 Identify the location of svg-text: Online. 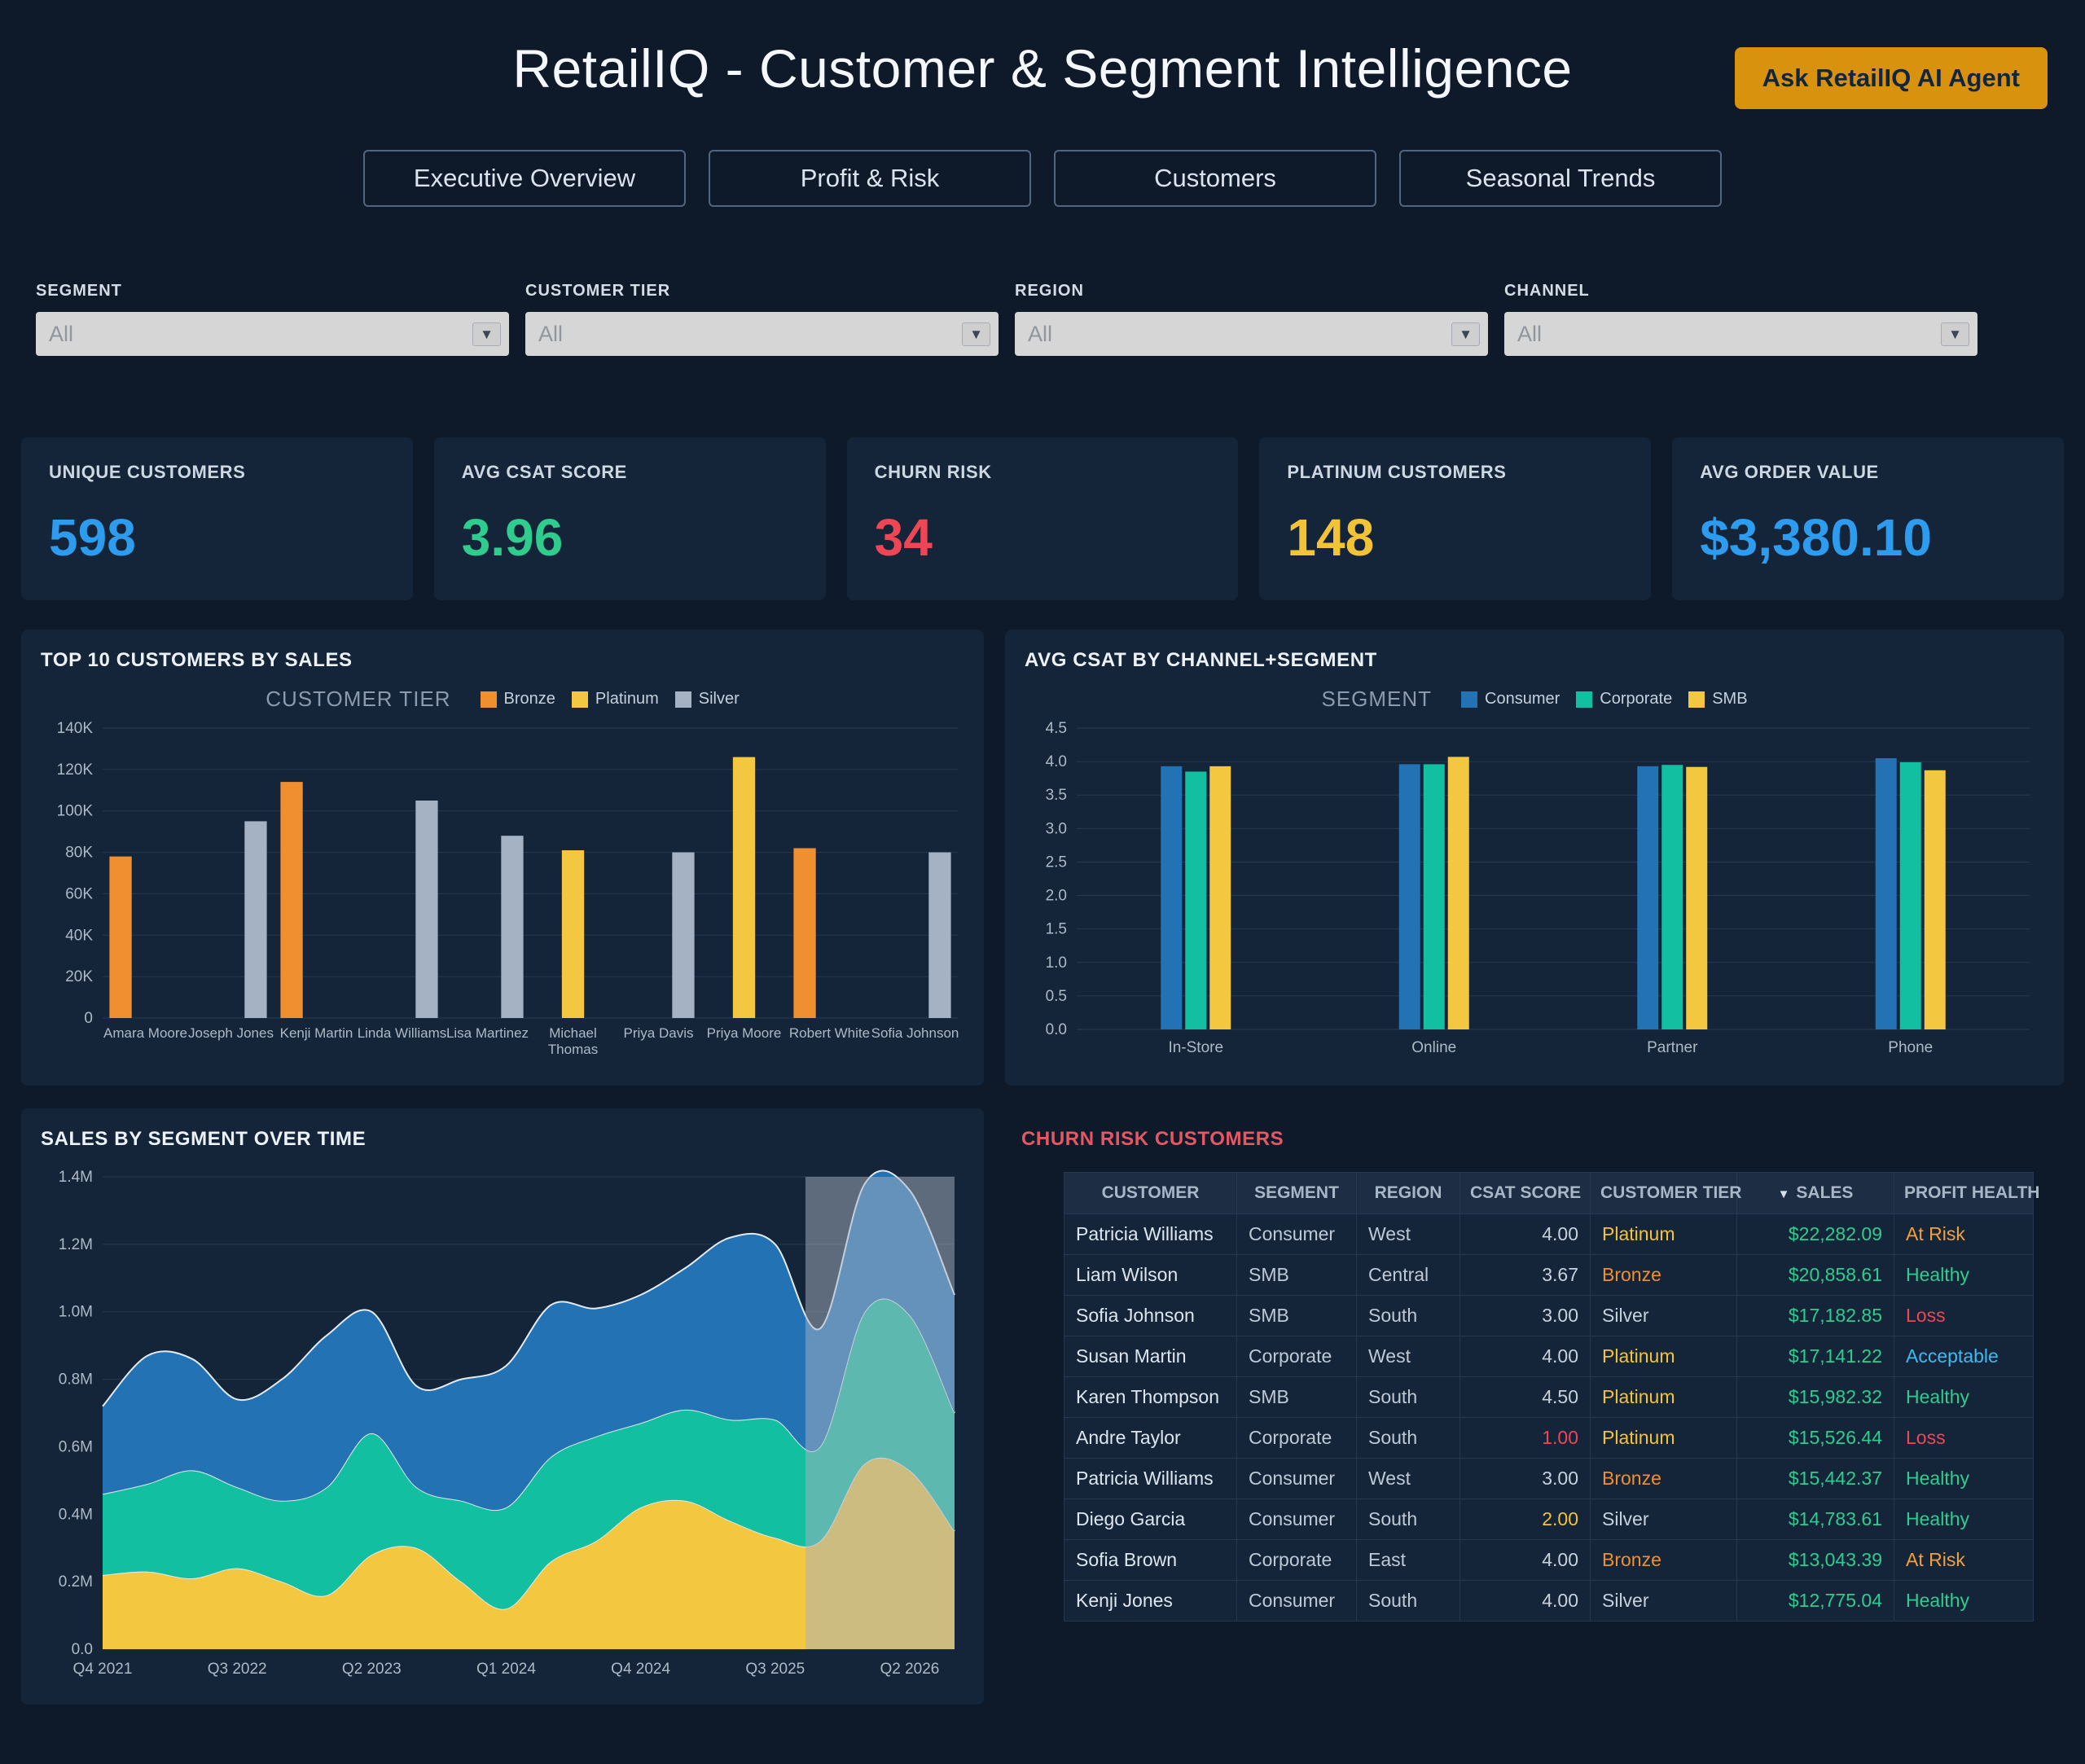
(1433, 1047).